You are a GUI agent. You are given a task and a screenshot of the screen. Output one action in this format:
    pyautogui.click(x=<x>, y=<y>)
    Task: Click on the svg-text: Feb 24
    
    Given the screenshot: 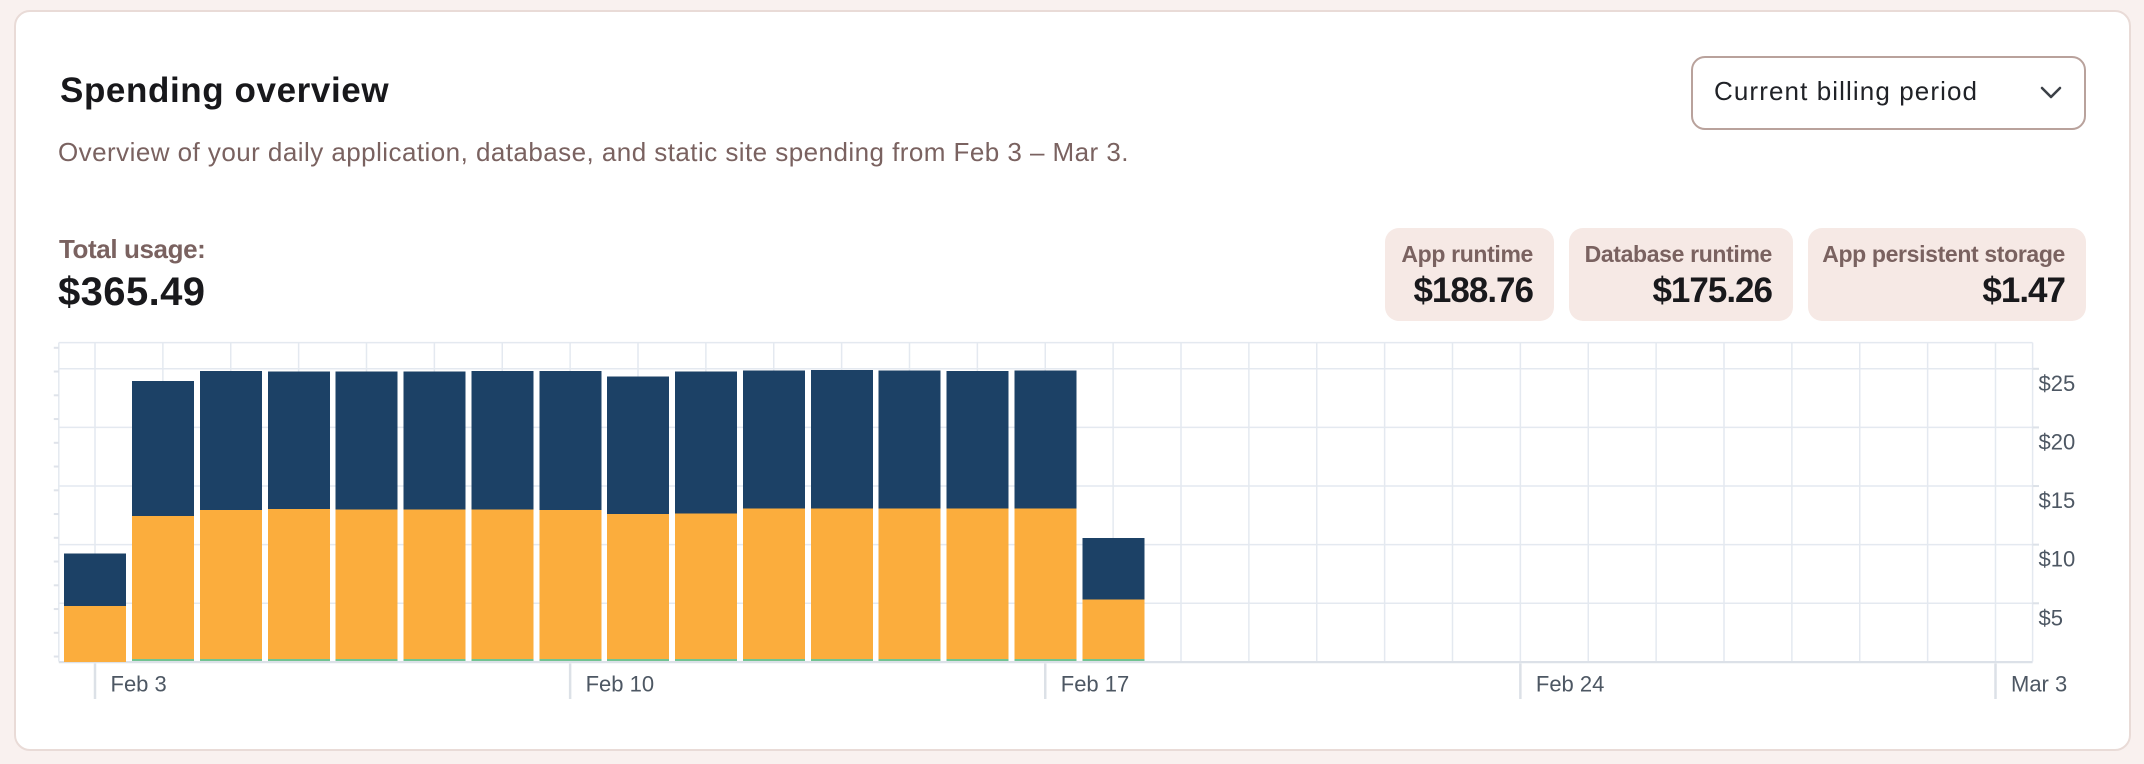 What is the action you would take?
    pyautogui.click(x=1570, y=684)
    